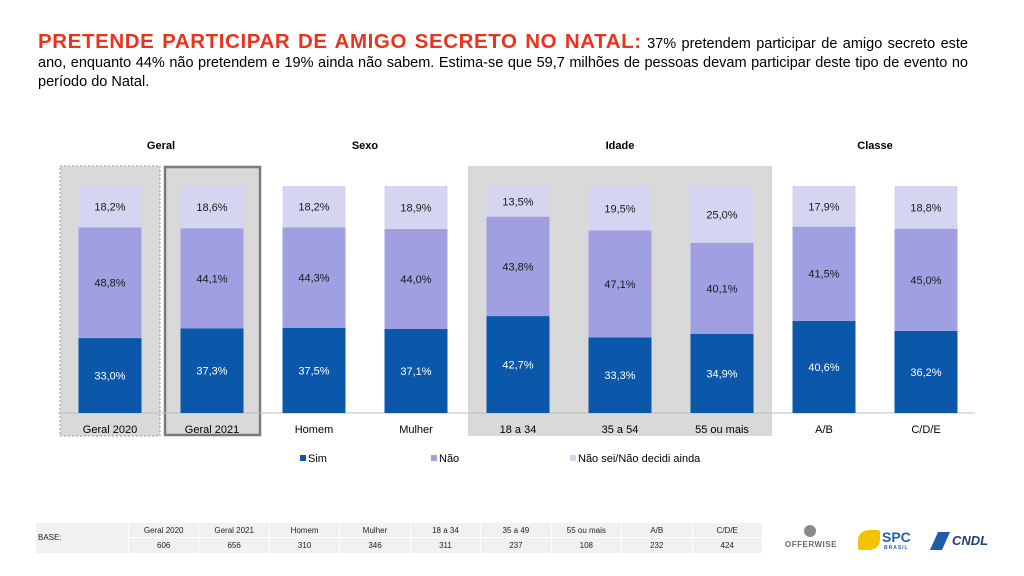 This screenshot has height=576, width=1024. Describe the element at coordinates (518, 430) in the screenshot. I see `category-label: 18 a 34` at that location.